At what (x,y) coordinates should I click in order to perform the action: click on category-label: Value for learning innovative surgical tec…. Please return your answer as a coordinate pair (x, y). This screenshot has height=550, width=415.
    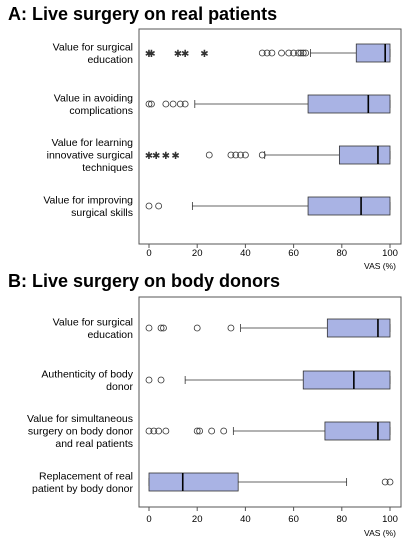
    Looking at the image, I should click on (90, 155).